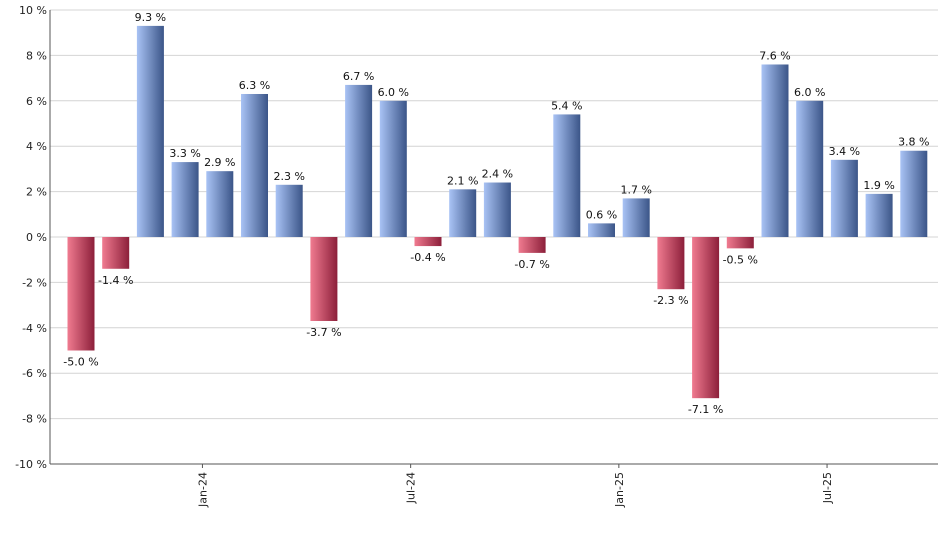 Image resolution: width=940 pixels, height=550 pixels. Describe the element at coordinates (219, 162) in the screenshot. I see `bar-value-label: 2.9 %` at that location.